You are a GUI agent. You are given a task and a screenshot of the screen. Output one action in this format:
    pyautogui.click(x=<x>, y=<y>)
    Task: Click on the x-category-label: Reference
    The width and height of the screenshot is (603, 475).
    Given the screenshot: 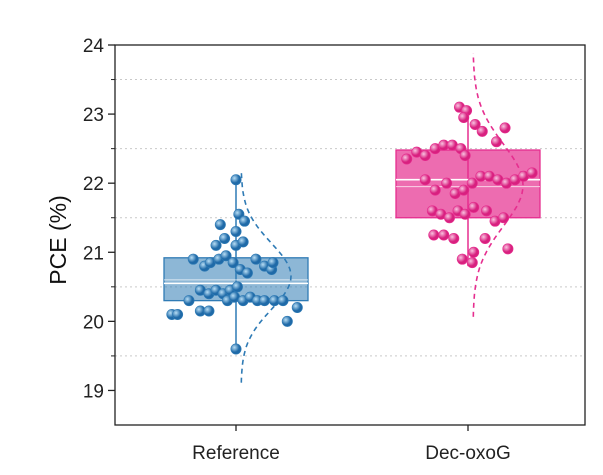 What is the action you would take?
    pyautogui.click(x=236, y=453)
    